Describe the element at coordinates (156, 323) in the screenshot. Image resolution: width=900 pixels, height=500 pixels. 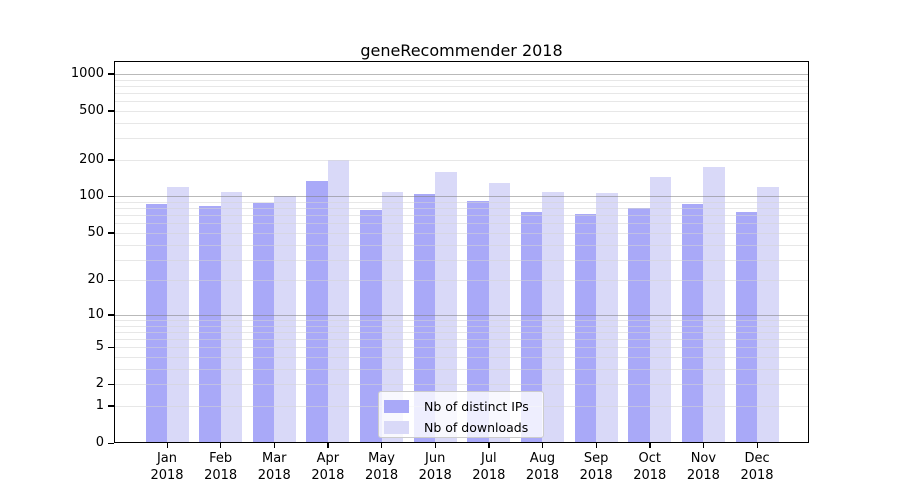
I see `bar-distinct-ips-jan` at that location.